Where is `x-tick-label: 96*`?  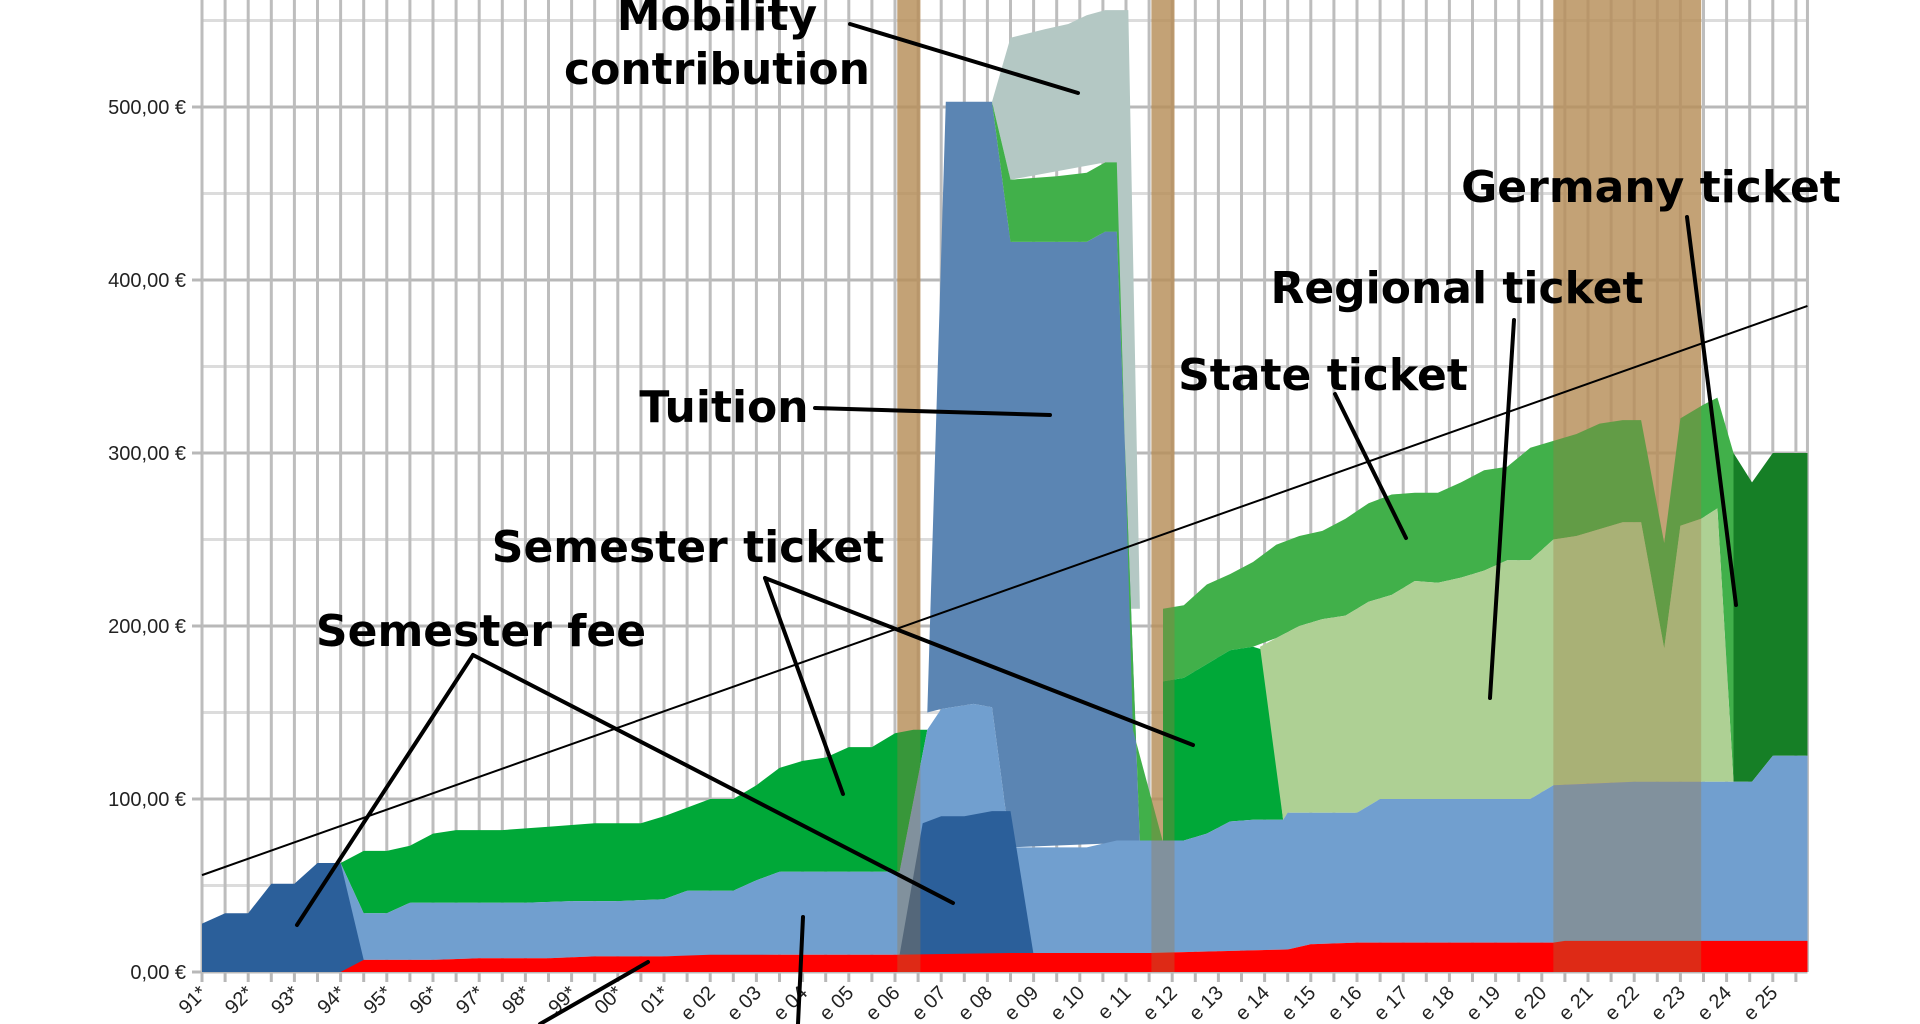
x-tick-label: 96* is located at coordinates (424, 1000).